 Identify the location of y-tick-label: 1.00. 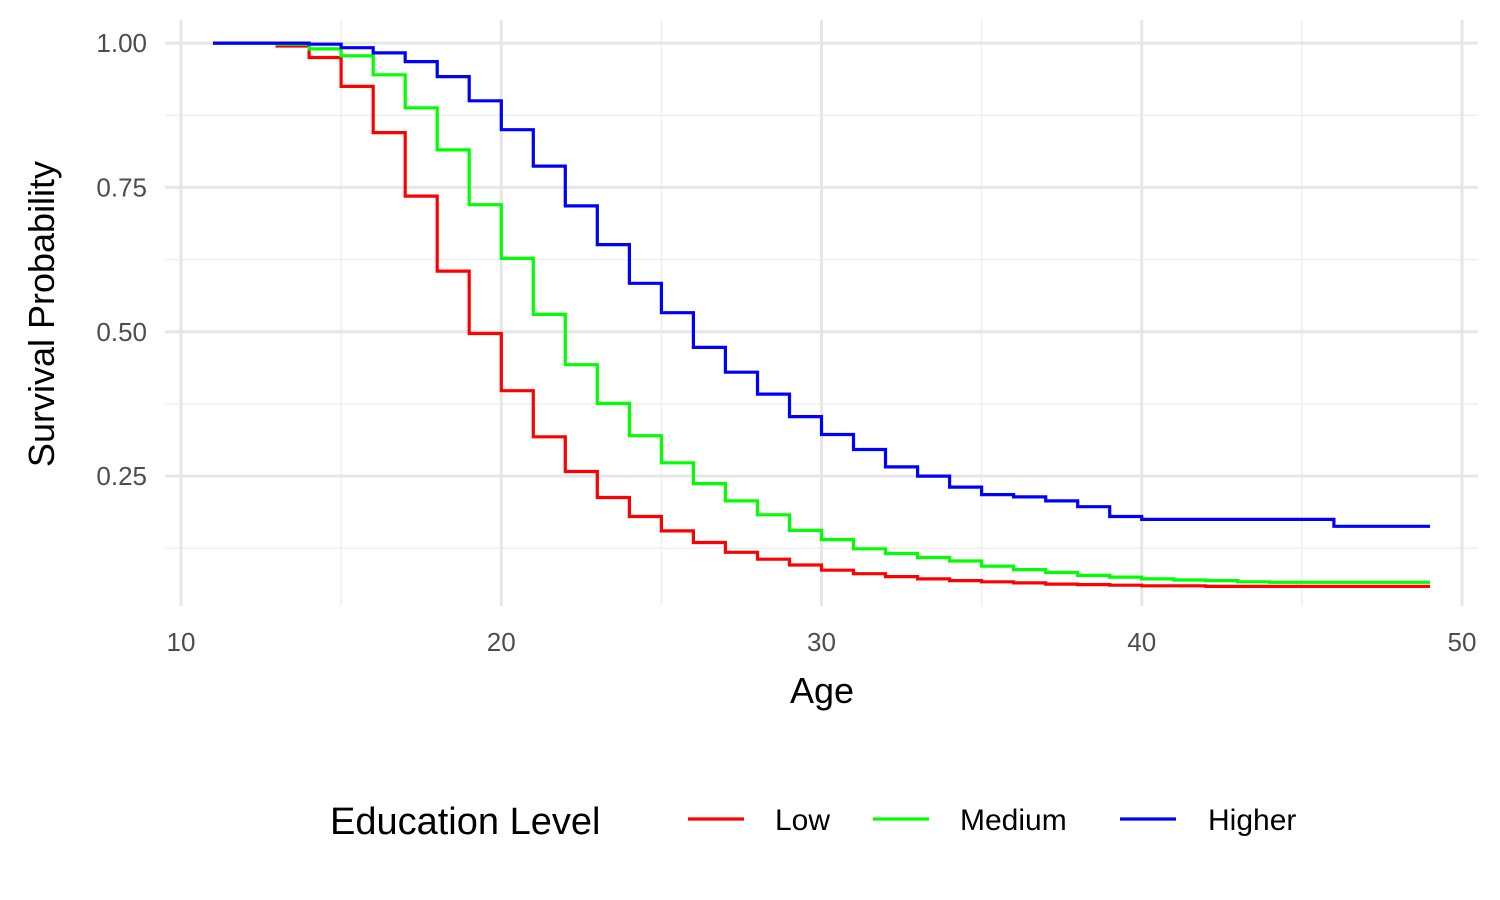
(121, 43).